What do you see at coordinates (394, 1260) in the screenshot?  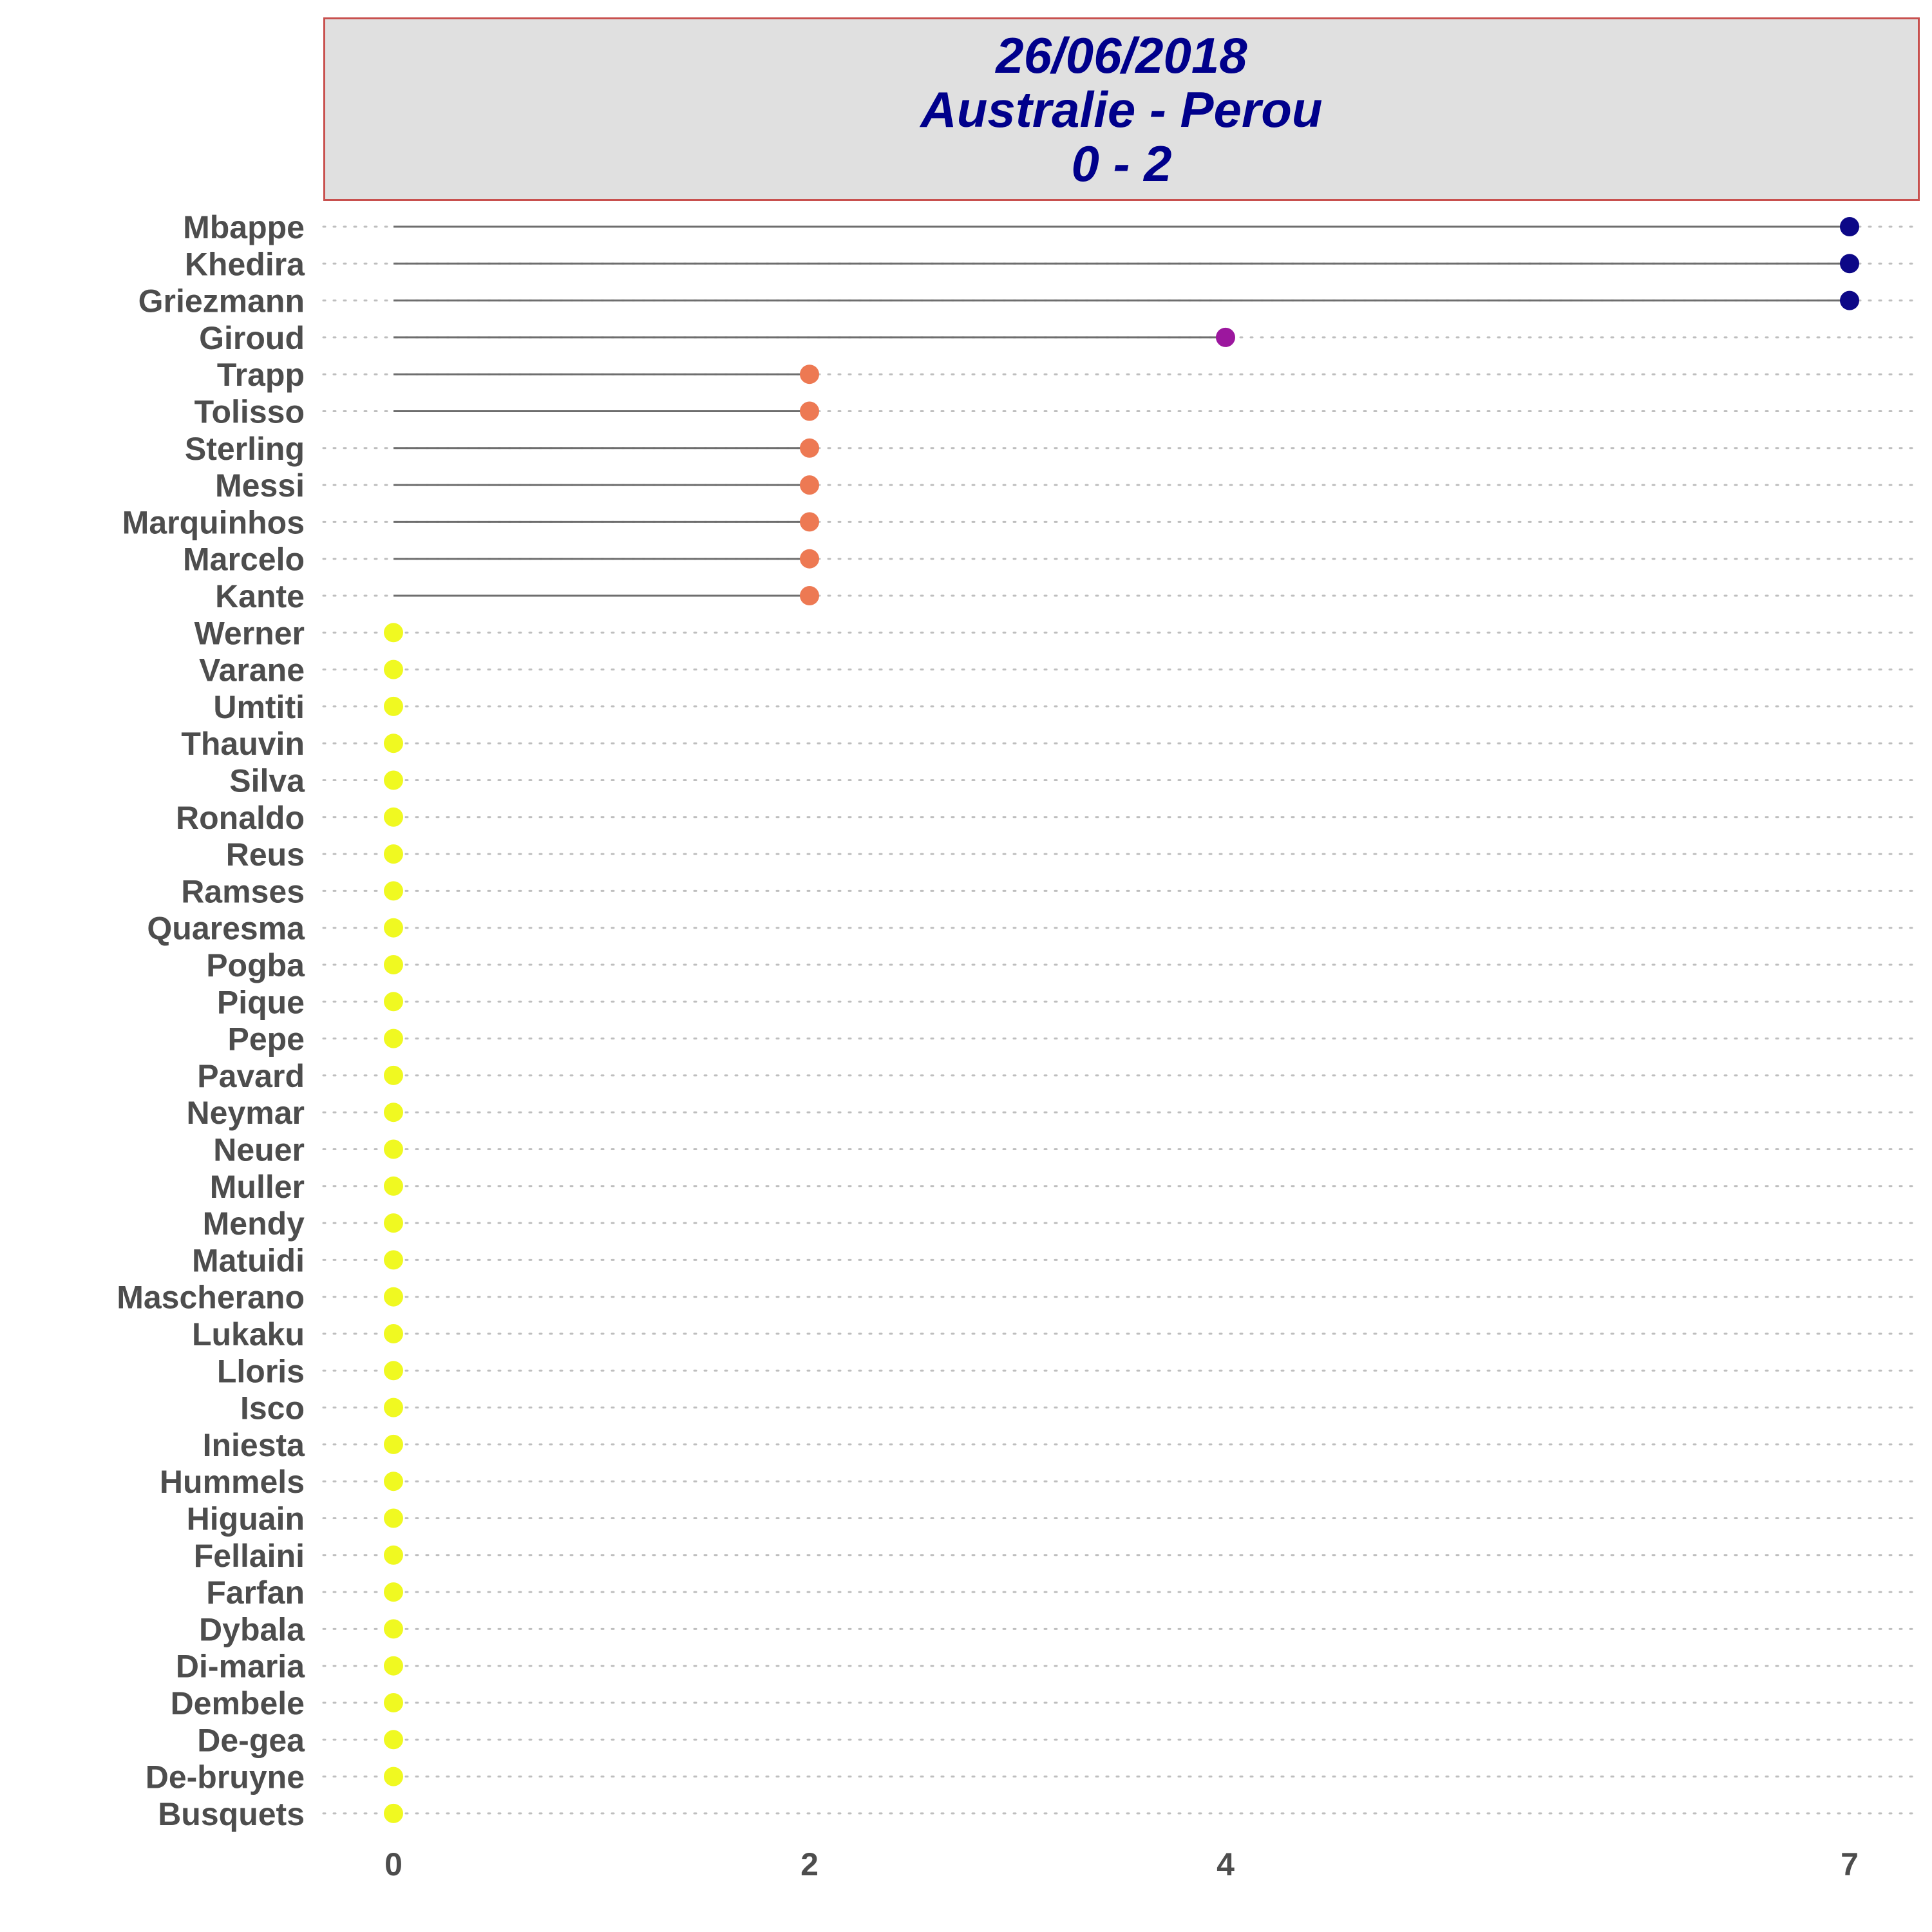 I see `point-matuidi` at bounding box center [394, 1260].